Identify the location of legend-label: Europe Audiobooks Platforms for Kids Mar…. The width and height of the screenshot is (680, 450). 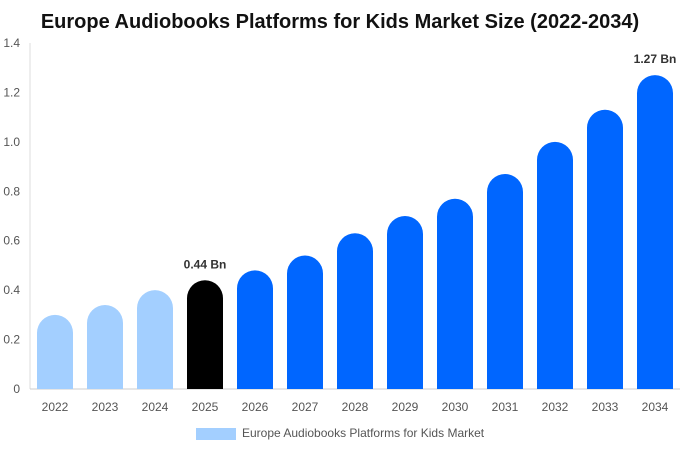
(363, 433).